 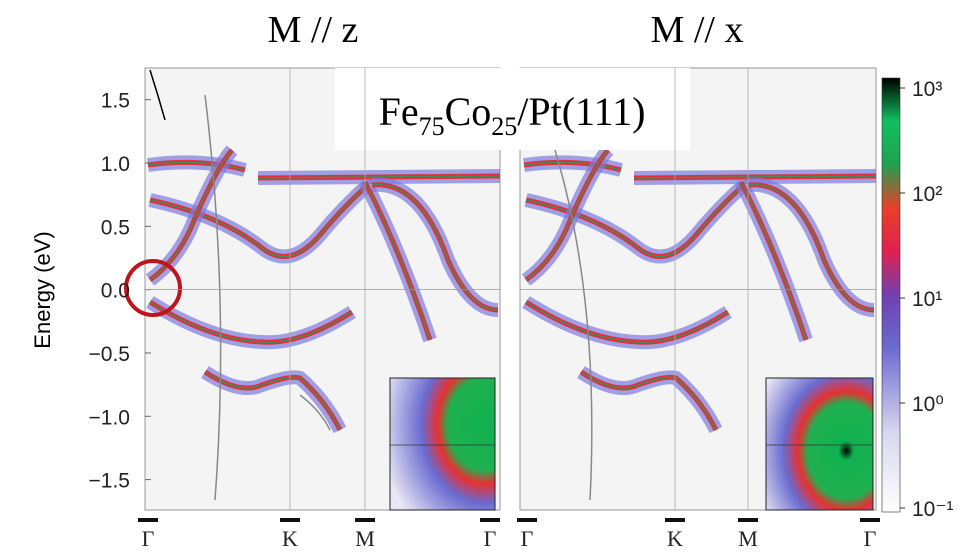 I want to click on y-tick-label: 1.5, so click(x=115, y=101).